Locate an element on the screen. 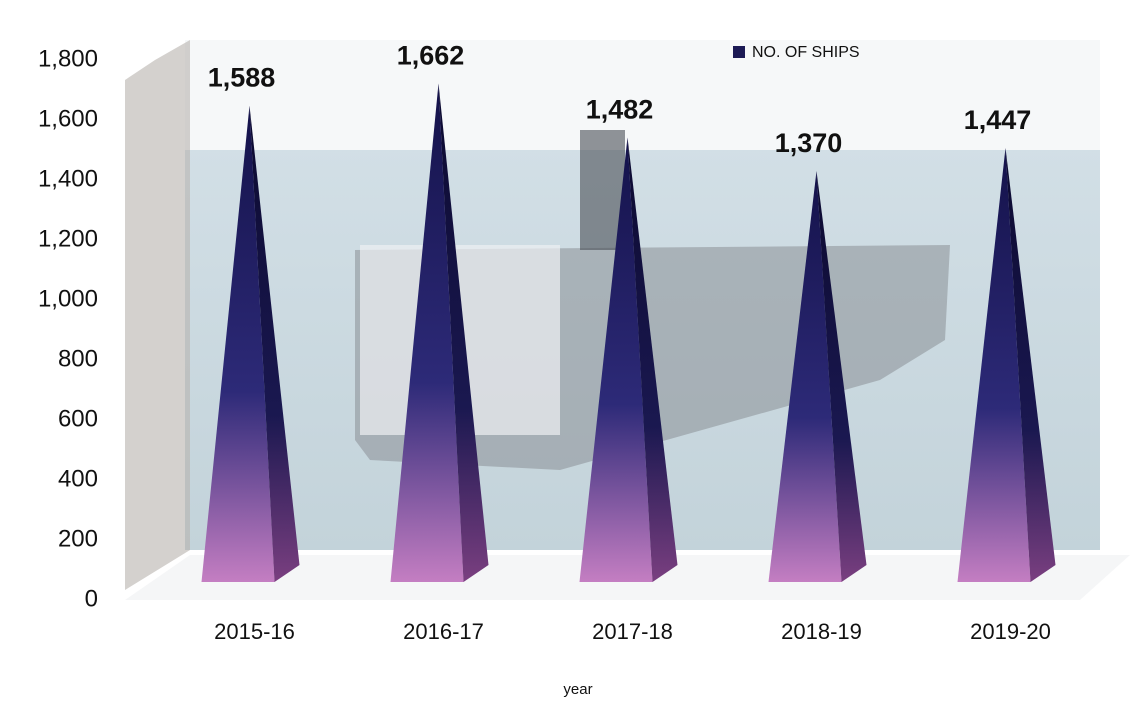 The image size is (1139, 704). value-label: 1,370 is located at coordinates (809, 143).